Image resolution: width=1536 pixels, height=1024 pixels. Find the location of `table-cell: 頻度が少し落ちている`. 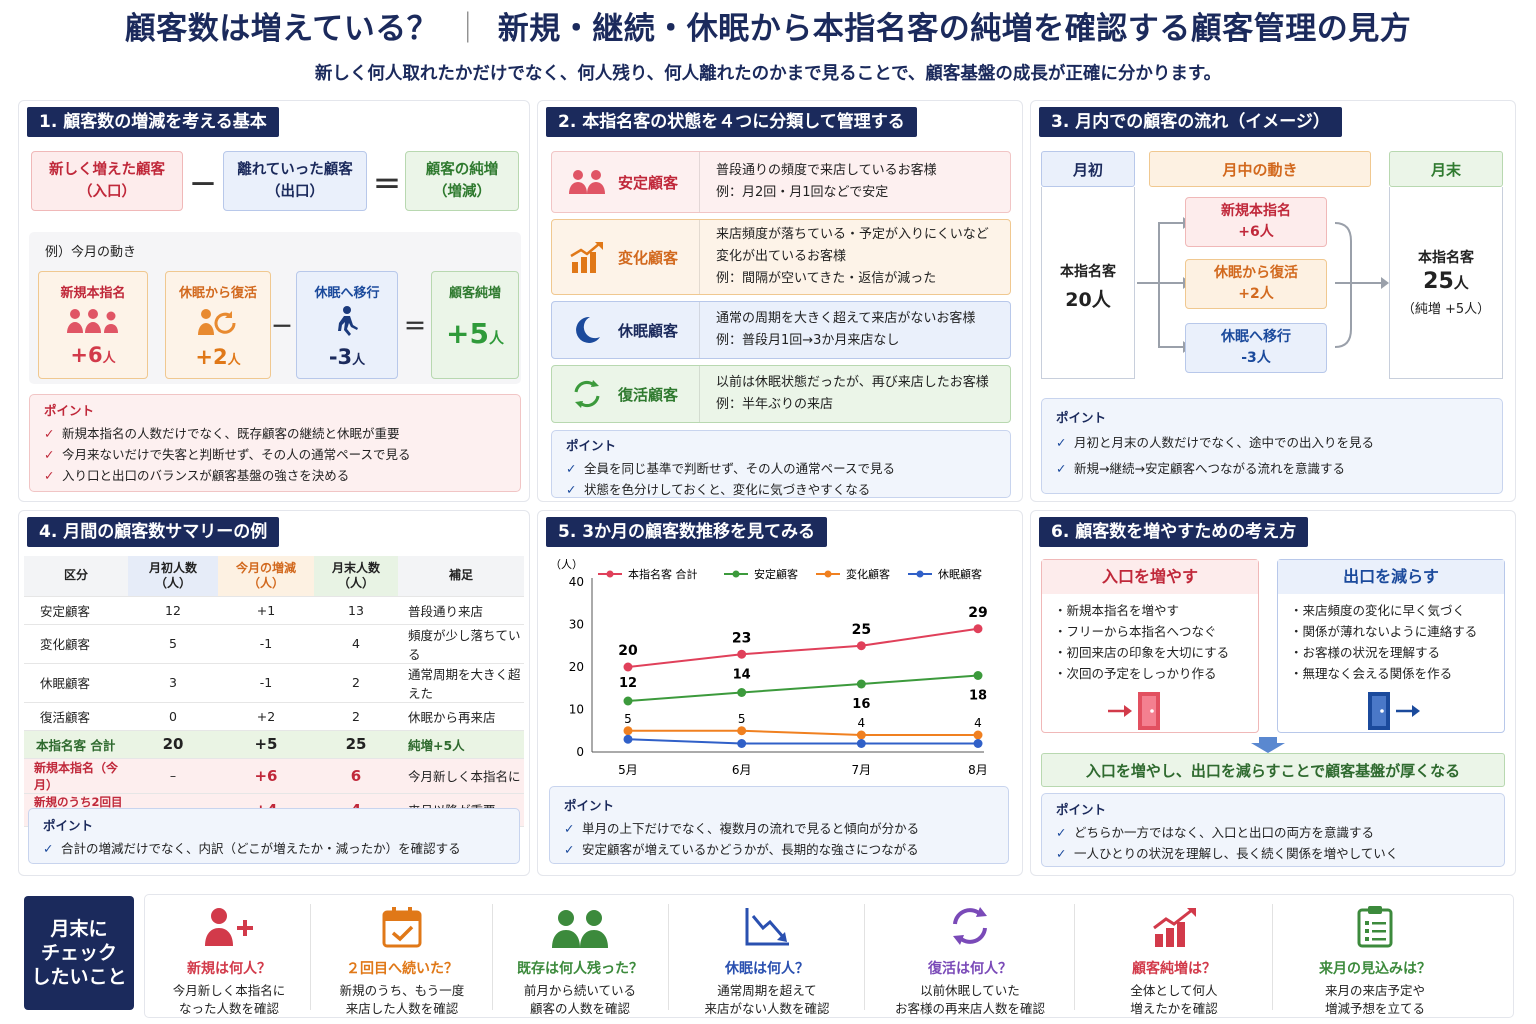

table-cell: 頻度が少し落ちている is located at coordinates (461, 644).